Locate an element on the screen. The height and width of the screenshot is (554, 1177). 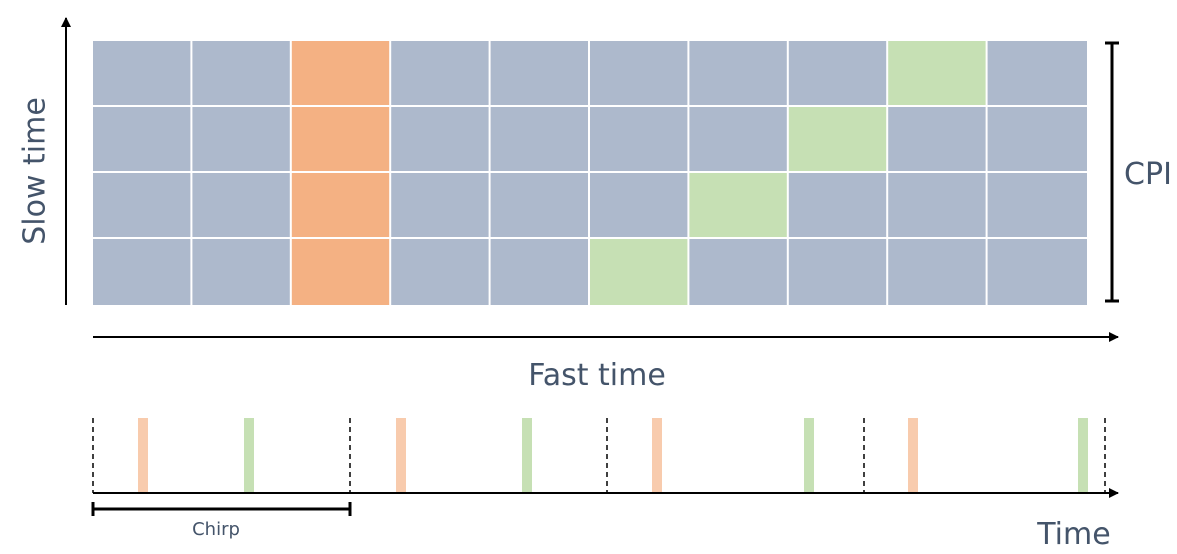
chirp-boundaries is located at coordinates (599, 455).